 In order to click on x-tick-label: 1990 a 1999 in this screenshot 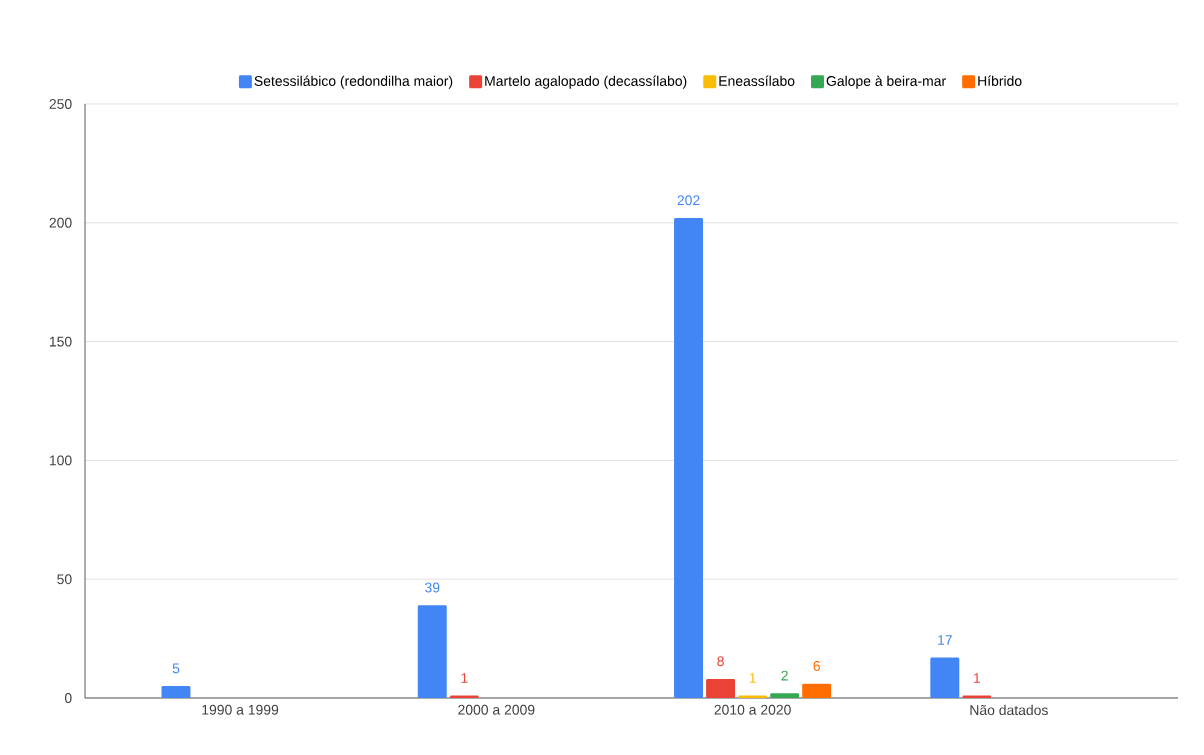, I will do `click(240, 709)`.